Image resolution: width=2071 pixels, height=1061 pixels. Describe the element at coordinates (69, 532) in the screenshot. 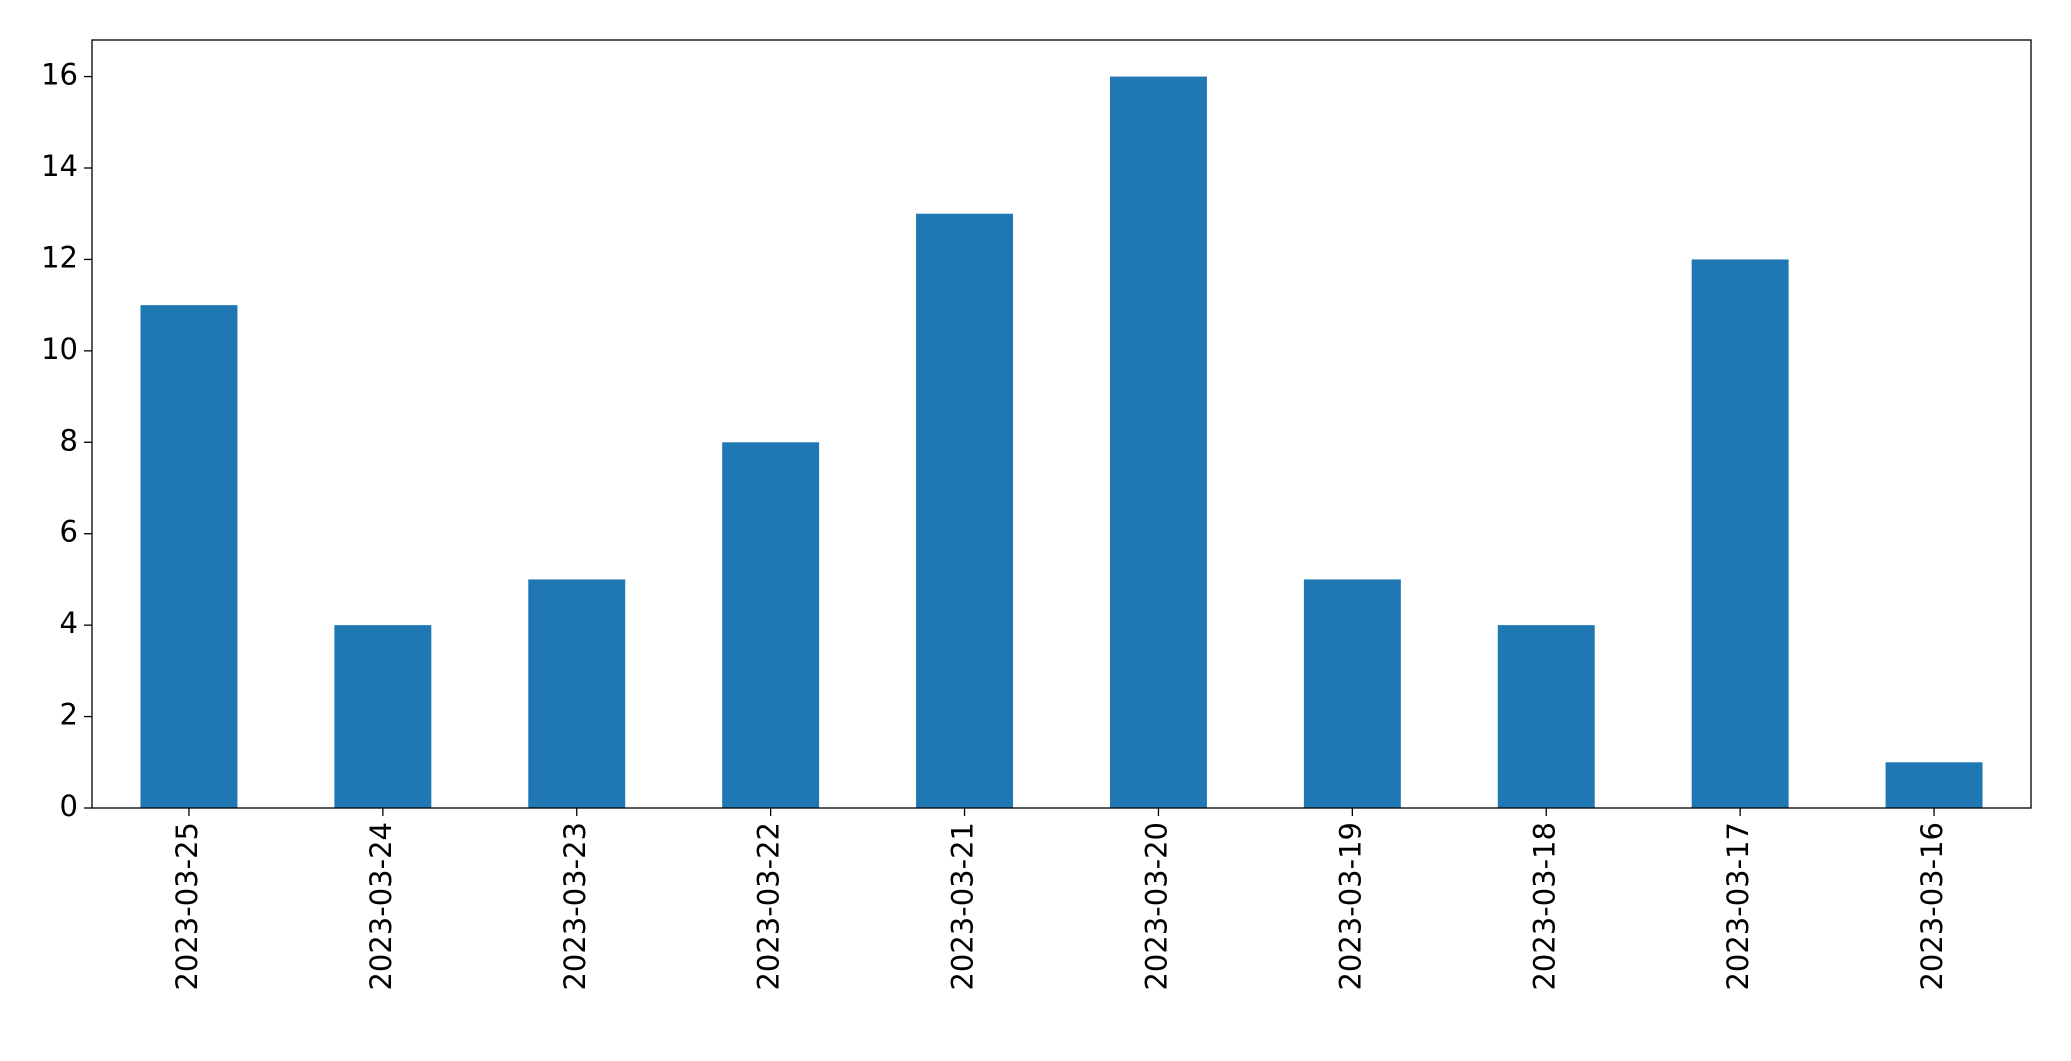

I see `y-tick-label: 6` at that location.